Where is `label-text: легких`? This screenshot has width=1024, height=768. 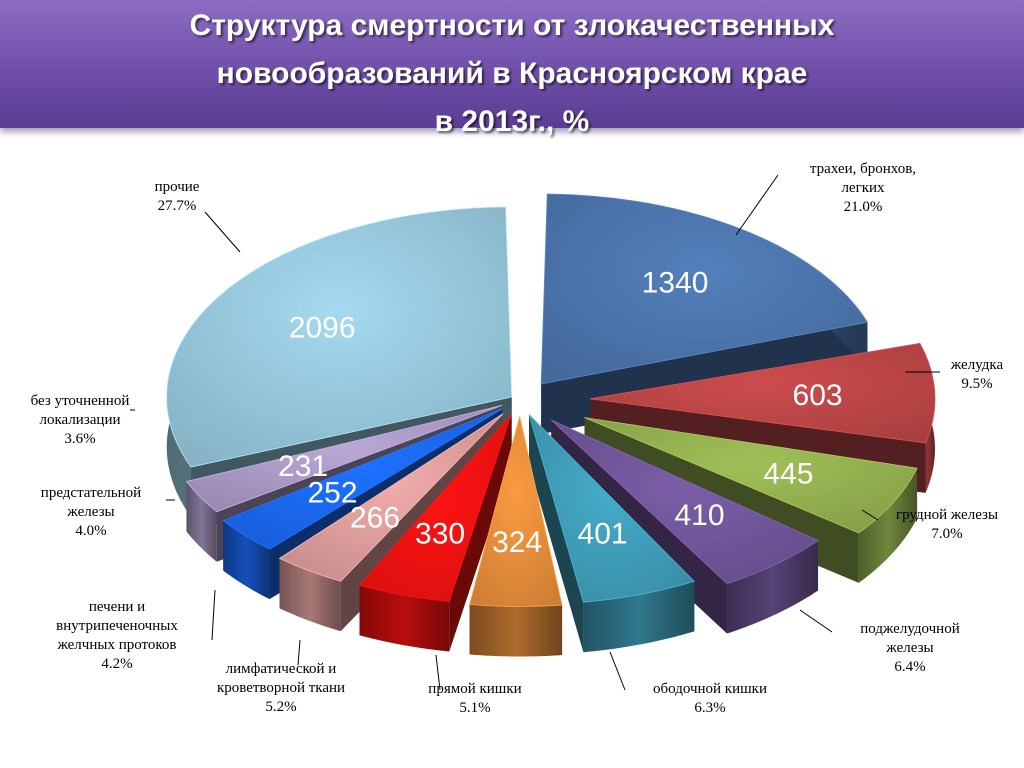
label-text: легких is located at coordinates (863, 188).